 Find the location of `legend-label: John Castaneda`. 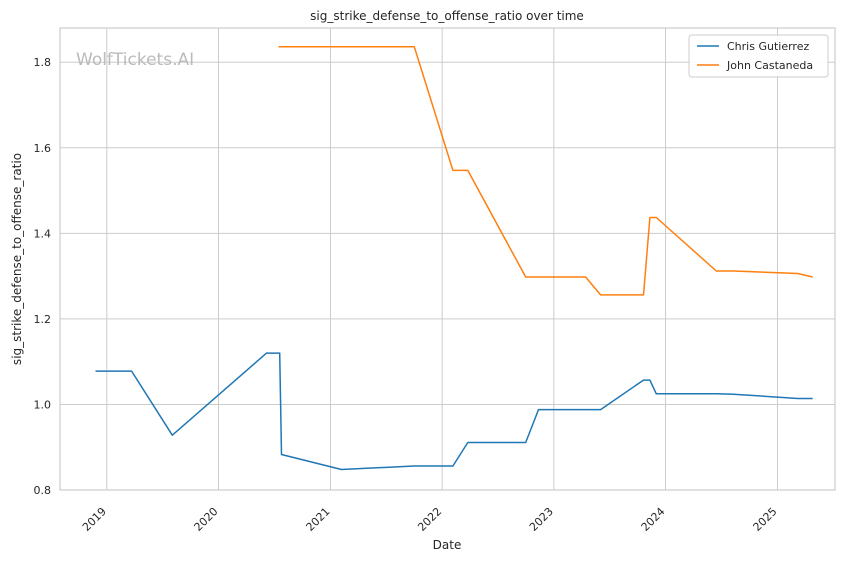

legend-label: John Castaneda is located at coordinates (769, 65).